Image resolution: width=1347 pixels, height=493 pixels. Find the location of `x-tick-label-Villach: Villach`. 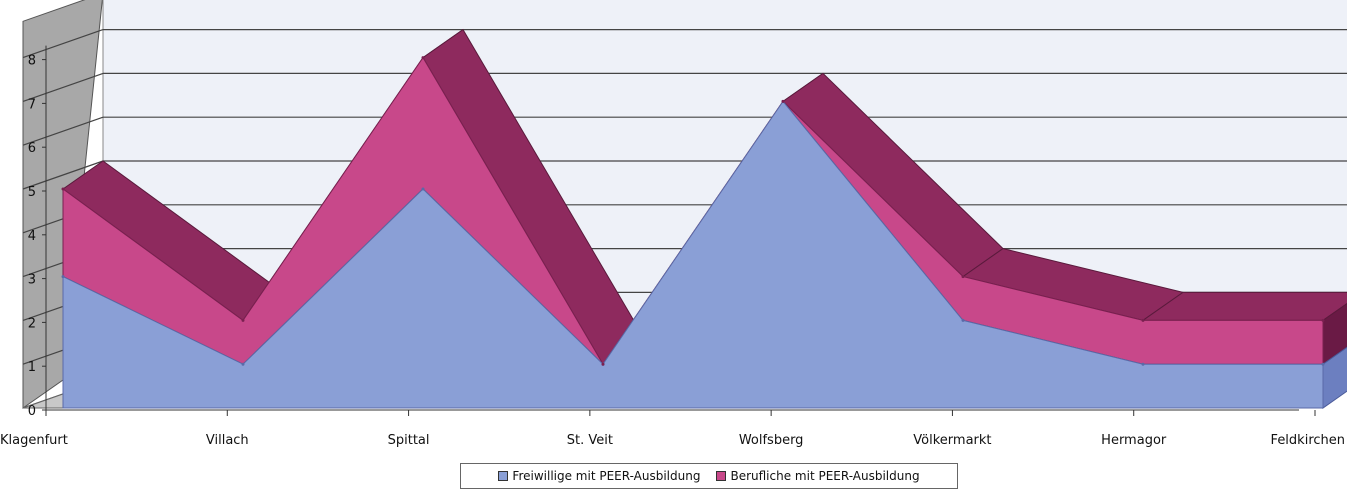

x-tick-label-Villach: Villach is located at coordinates (227, 440).